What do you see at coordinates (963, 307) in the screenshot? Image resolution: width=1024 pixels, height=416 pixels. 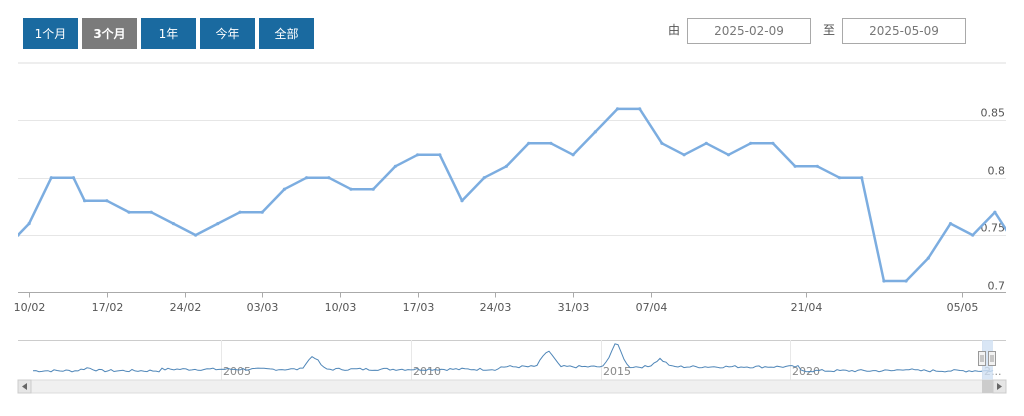 I see `x-tick-label: 05/05` at bounding box center [963, 307].